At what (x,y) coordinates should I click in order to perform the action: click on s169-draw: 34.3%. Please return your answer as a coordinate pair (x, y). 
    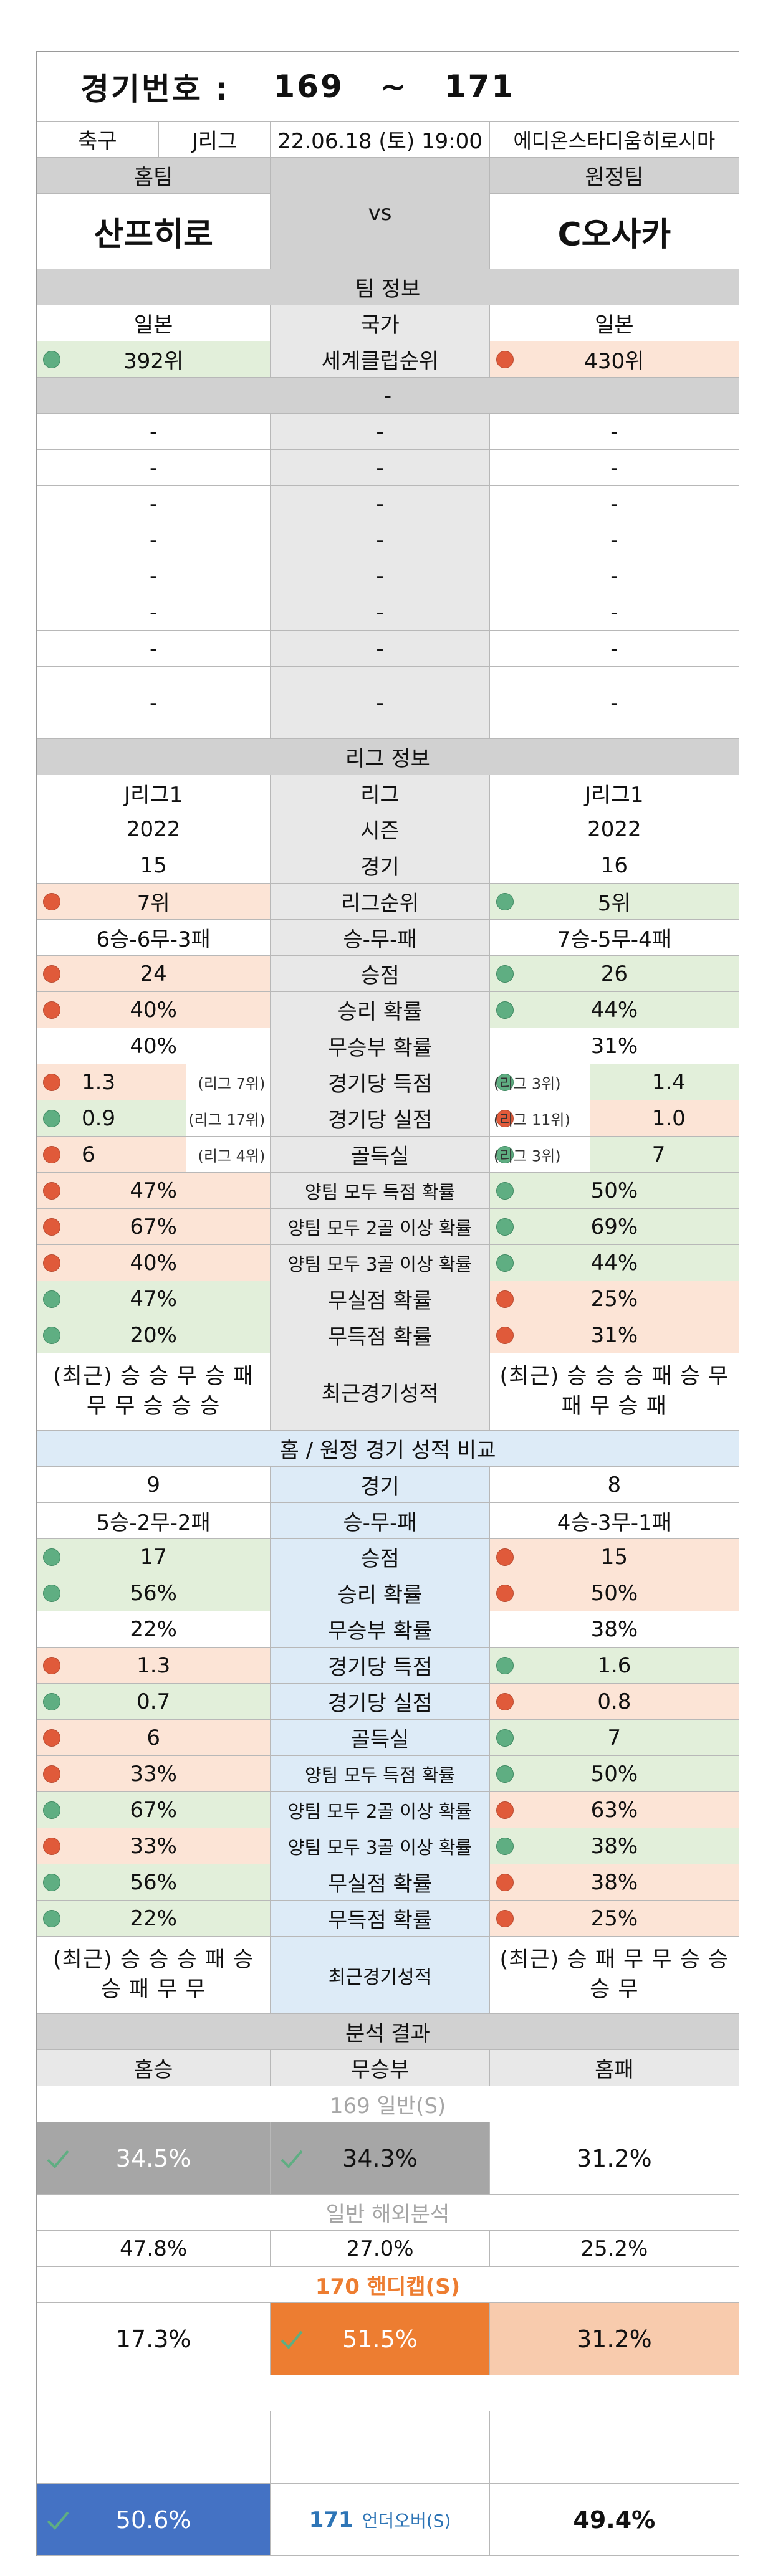
    Looking at the image, I should click on (381, 2158).